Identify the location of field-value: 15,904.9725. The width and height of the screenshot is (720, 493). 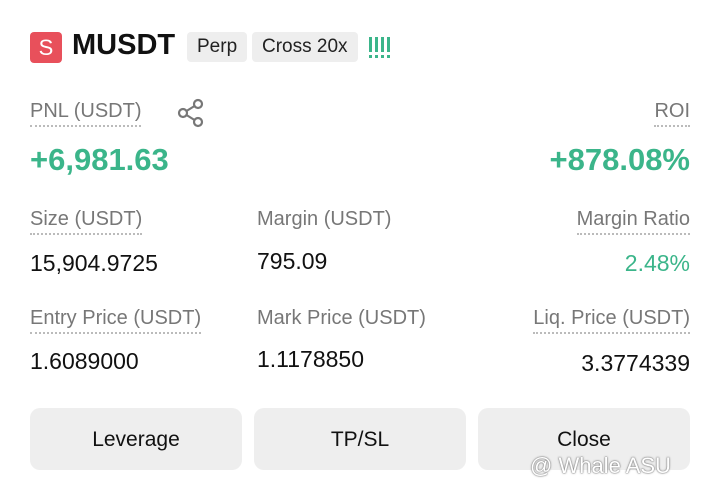
(94, 263).